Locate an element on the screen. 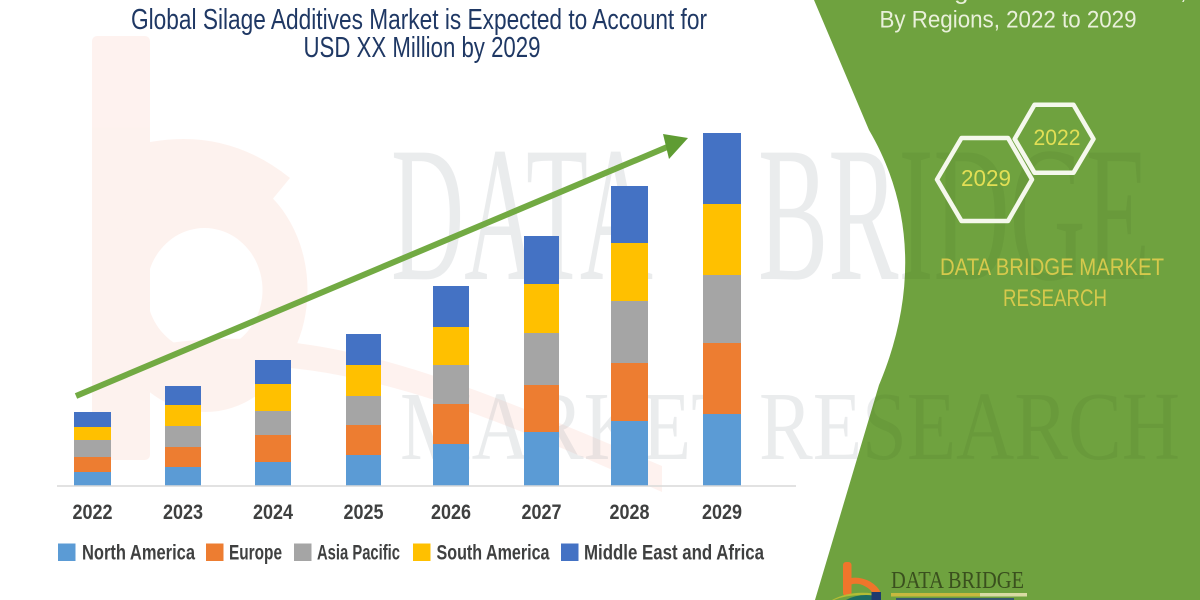 The height and width of the screenshot is (600, 1200). svg-text: RESEARCH is located at coordinates (1055, 298).